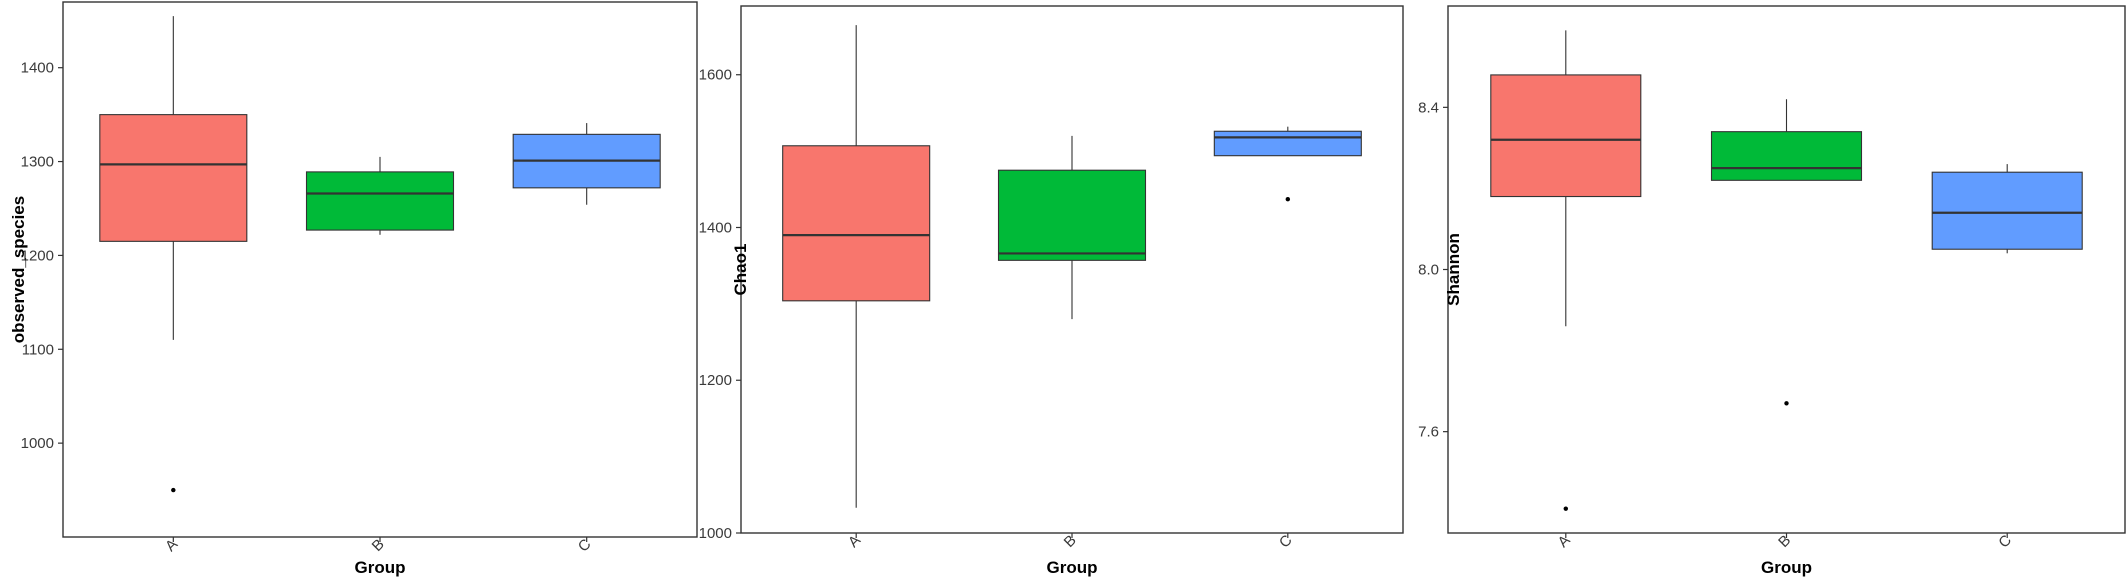 The image size is (2128, 579). What do you see at coordinates (1428, 432) in the screenshot?
I see `y-tick-label: 7.6` at bounding box center [1428, 432].